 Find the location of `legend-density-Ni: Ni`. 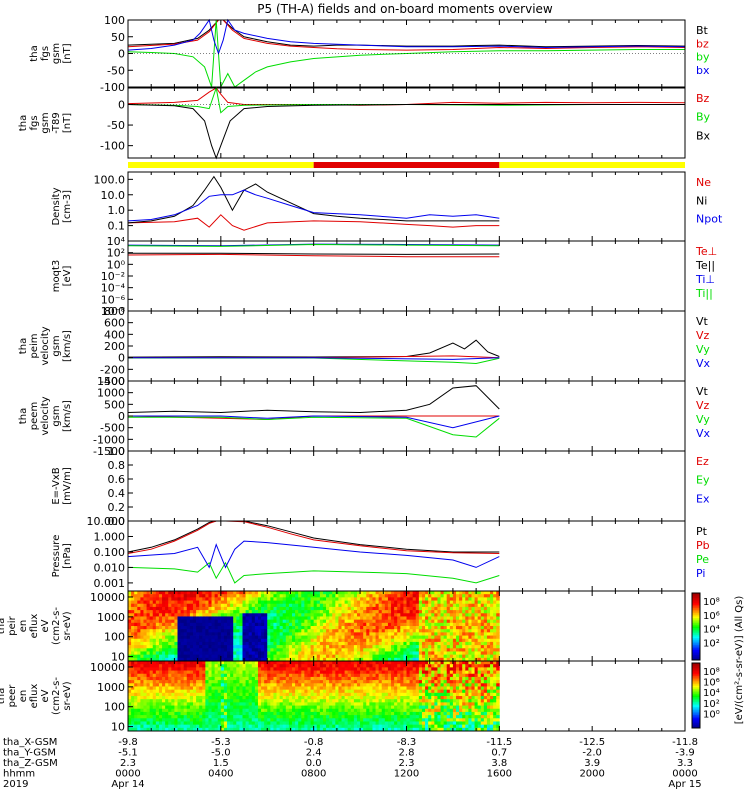

legend-density-Ni: Ni is located at coordinates (701, 200).